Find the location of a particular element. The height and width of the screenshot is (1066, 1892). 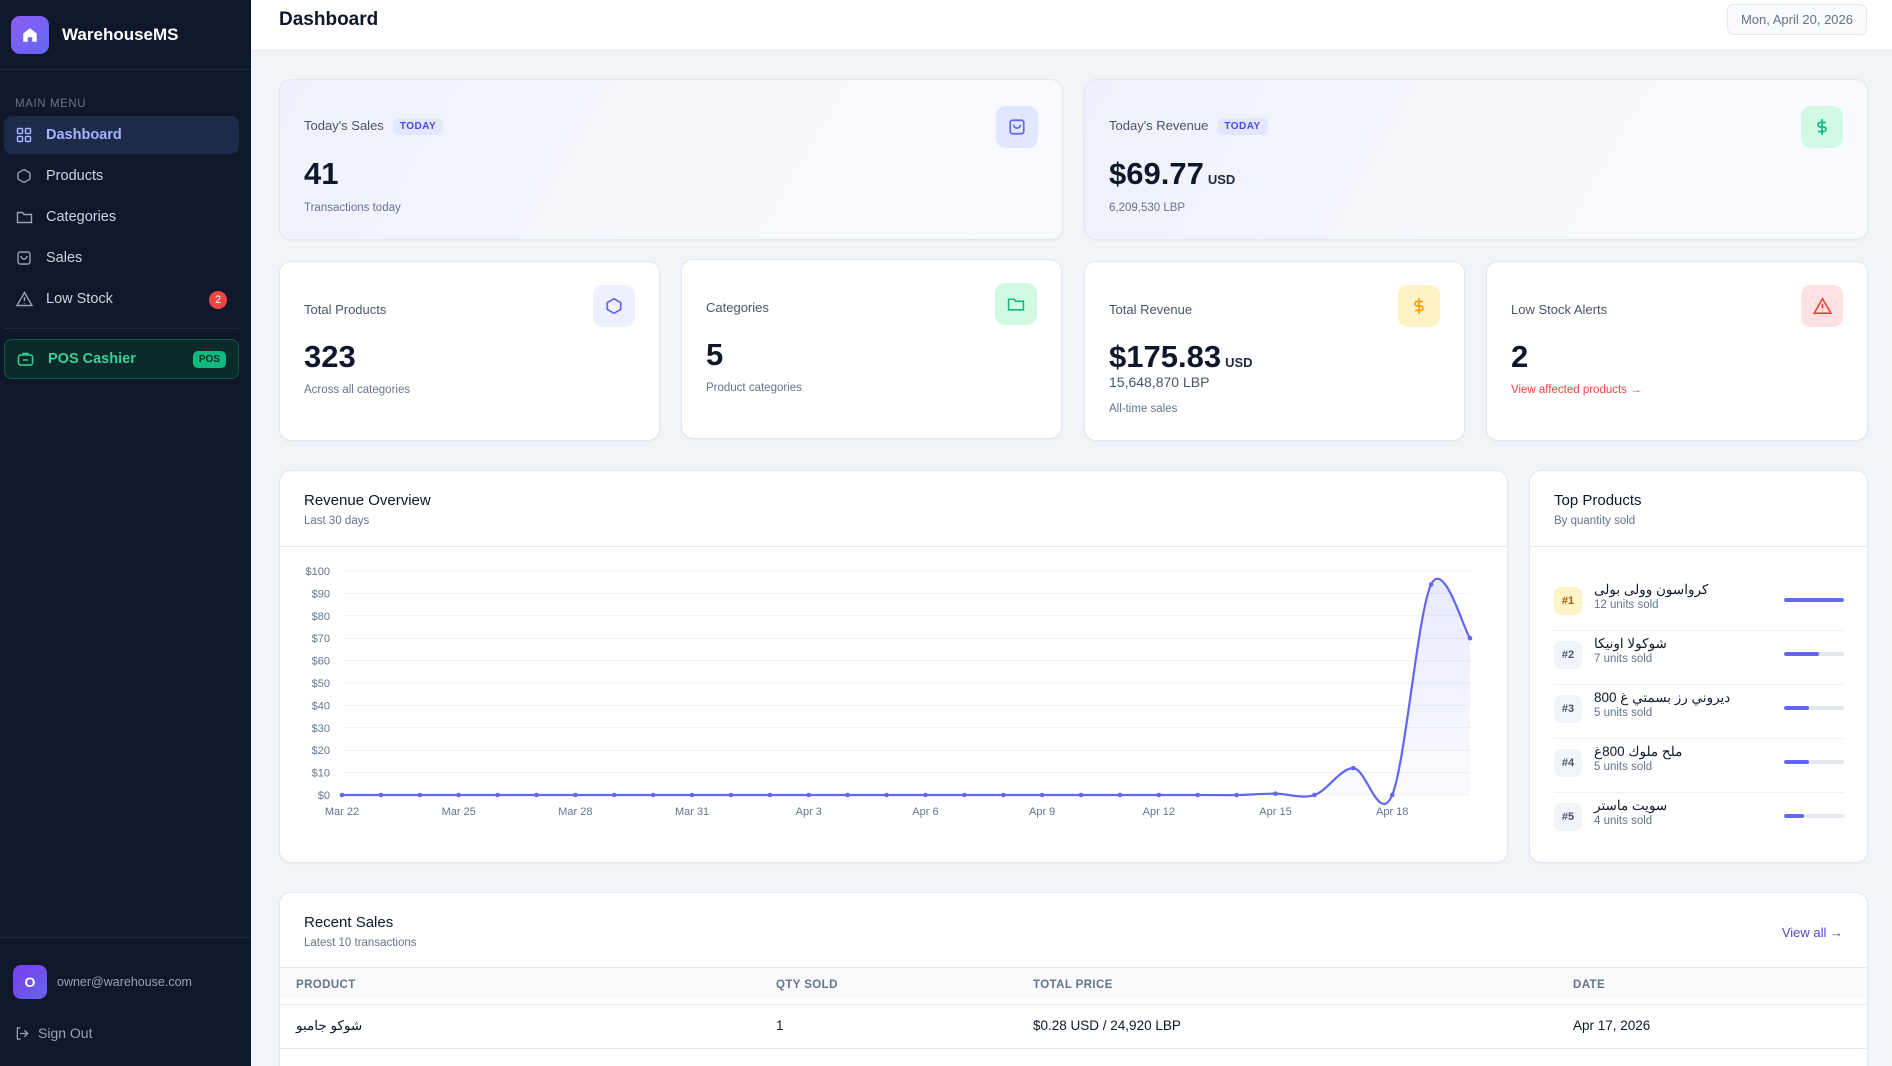

grid-icon is located at coordinates (24, 135).